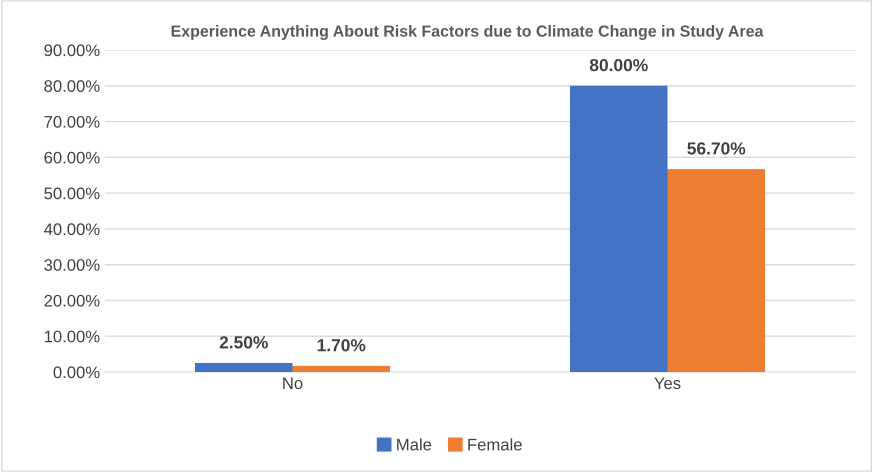 The width and height of the screenshot is (873, 472). Describe the element at coordinates (244, 342) in the screenshot. I see `data-label: 2.50%` at that location.